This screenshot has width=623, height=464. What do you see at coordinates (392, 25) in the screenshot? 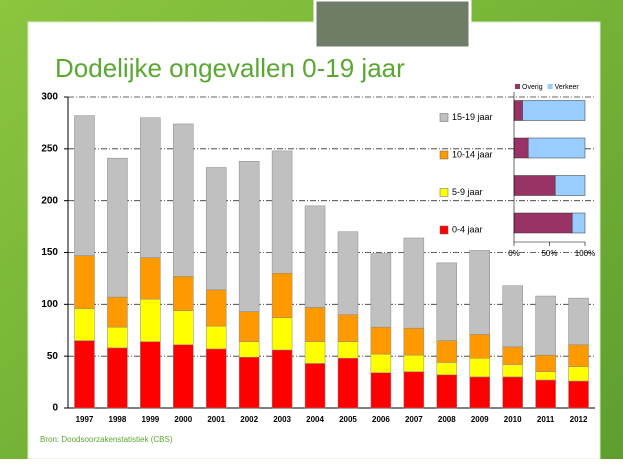
I see `header-block` at bounding box center [392, 25].